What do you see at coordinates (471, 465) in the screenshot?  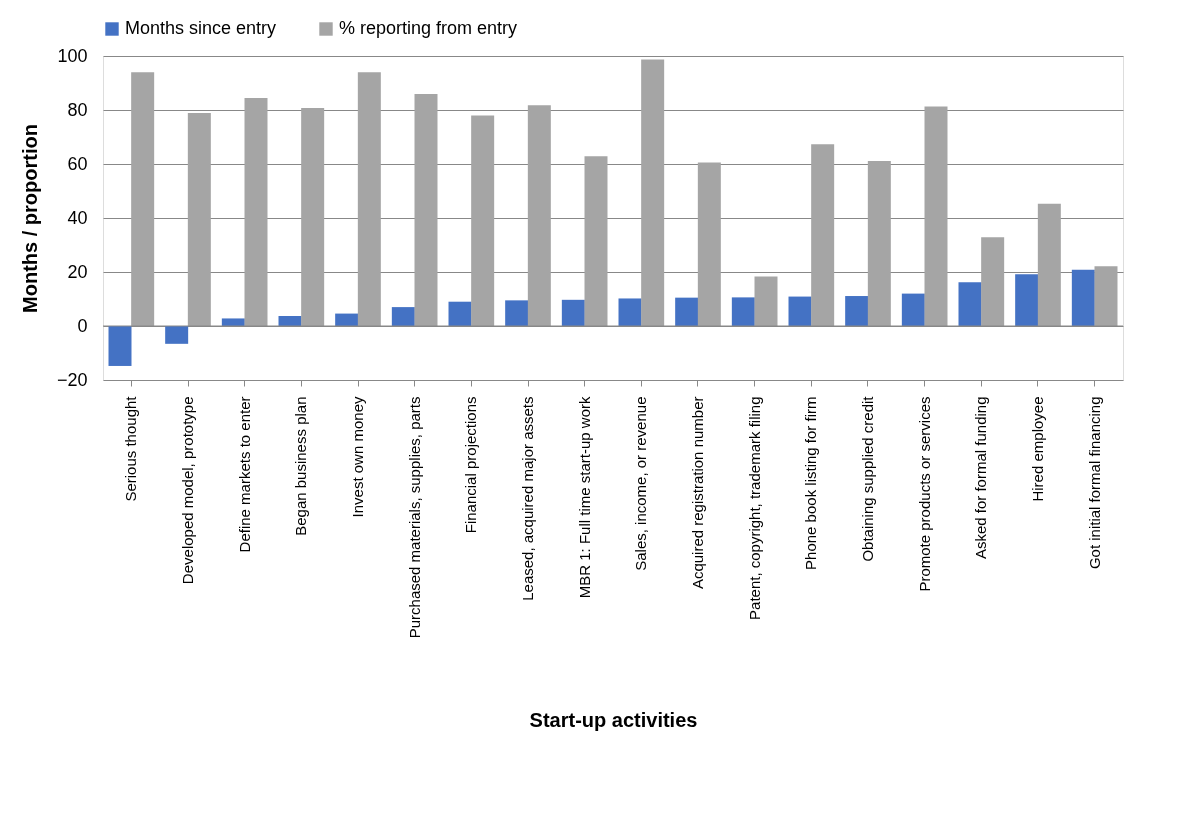 I see `x-tick-label: Financial projections` at bounding box center [471, 465].